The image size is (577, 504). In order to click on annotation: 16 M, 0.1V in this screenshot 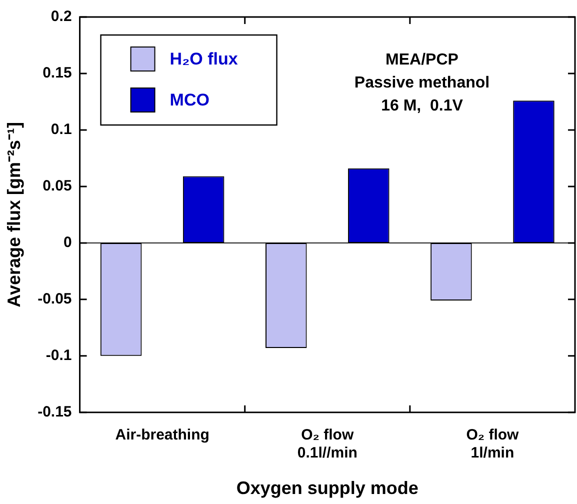, I will do `click(422, 105)`.